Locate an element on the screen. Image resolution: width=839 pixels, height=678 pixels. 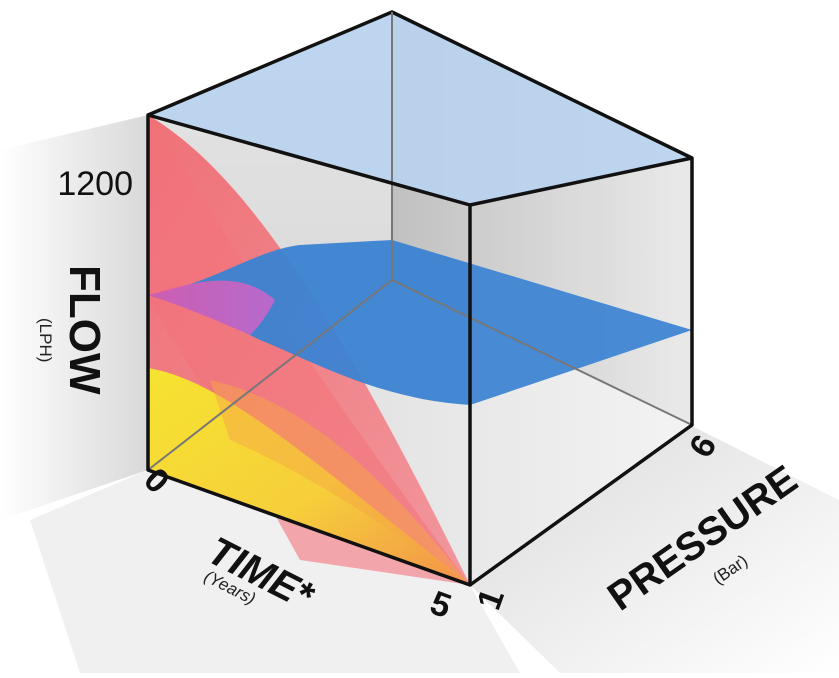
left-ground-shadow is located at coordinates (74, 317).